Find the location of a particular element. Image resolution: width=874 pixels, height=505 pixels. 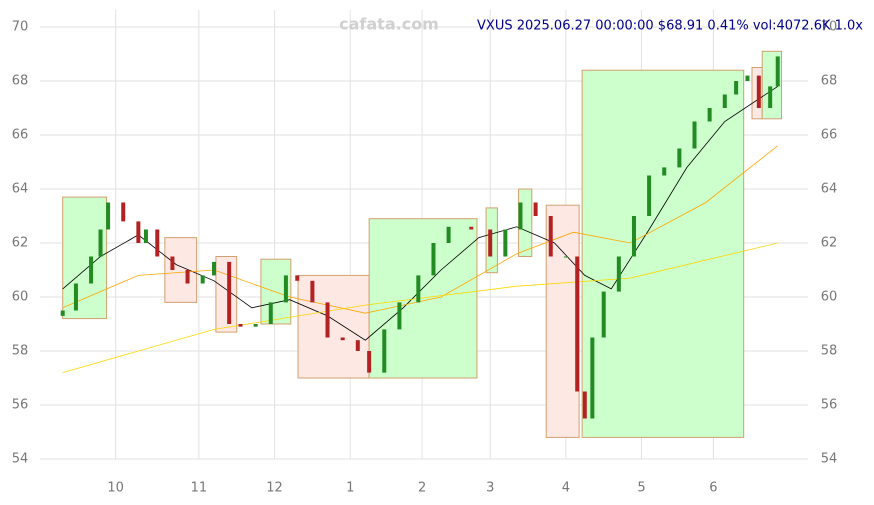

y-tick-label: 56 is located at coordinates (20, 405).